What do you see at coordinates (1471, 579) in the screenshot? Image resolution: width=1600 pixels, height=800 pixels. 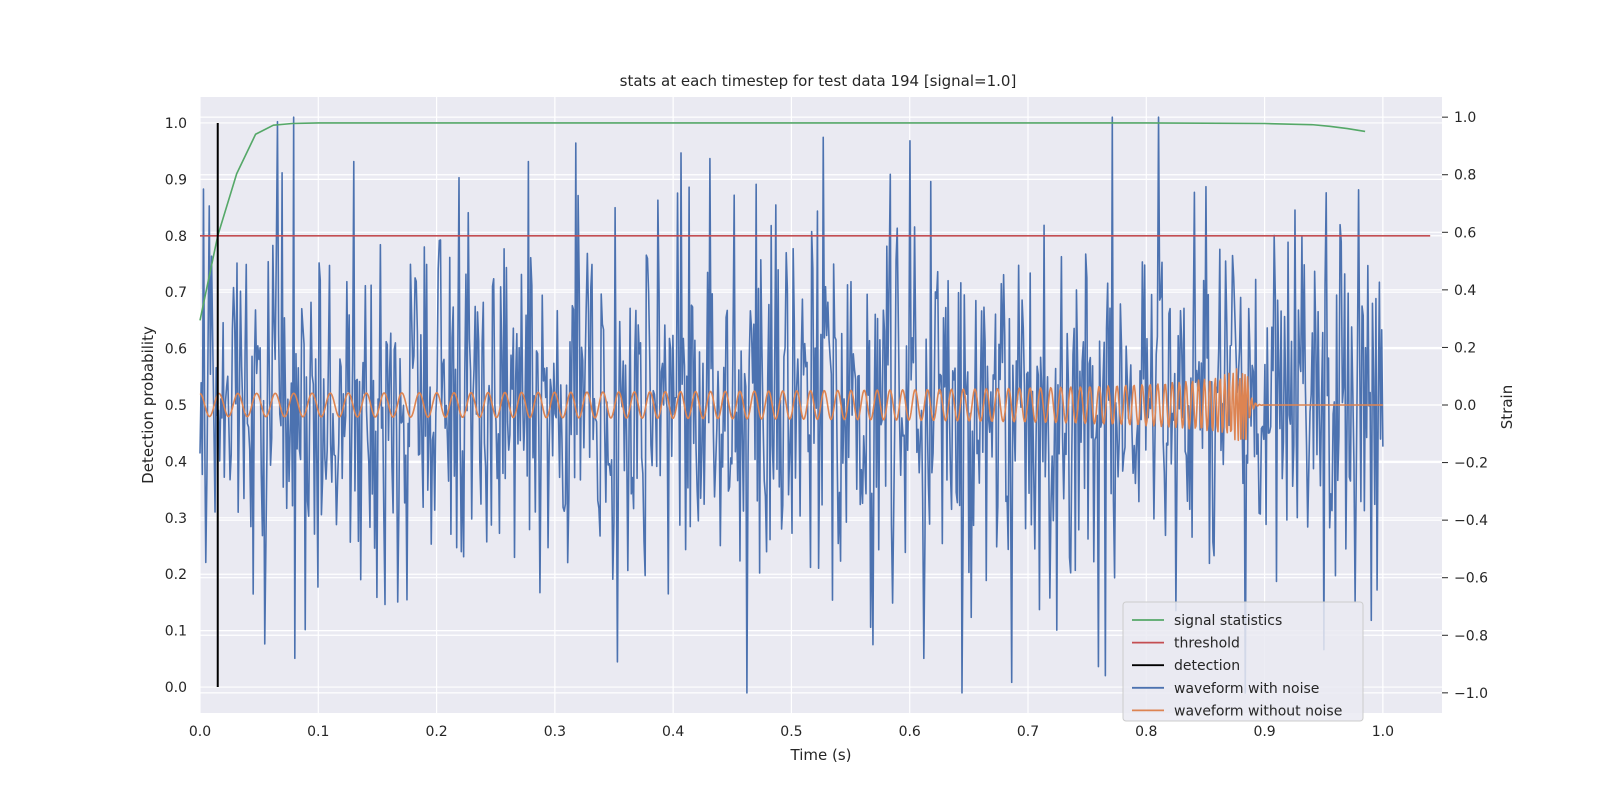 I see `y2-tick-label: −0.6` at bounding box center [1471, 579].